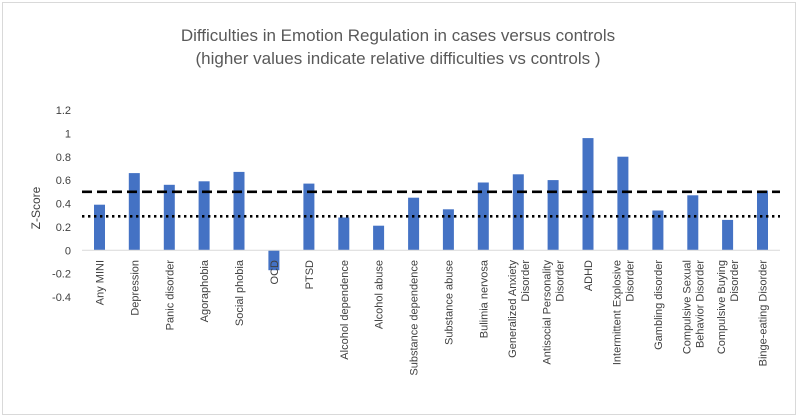  I want to click on x-tick-label: Compulsive SexualBehavior Disorder, so click(693, 307).